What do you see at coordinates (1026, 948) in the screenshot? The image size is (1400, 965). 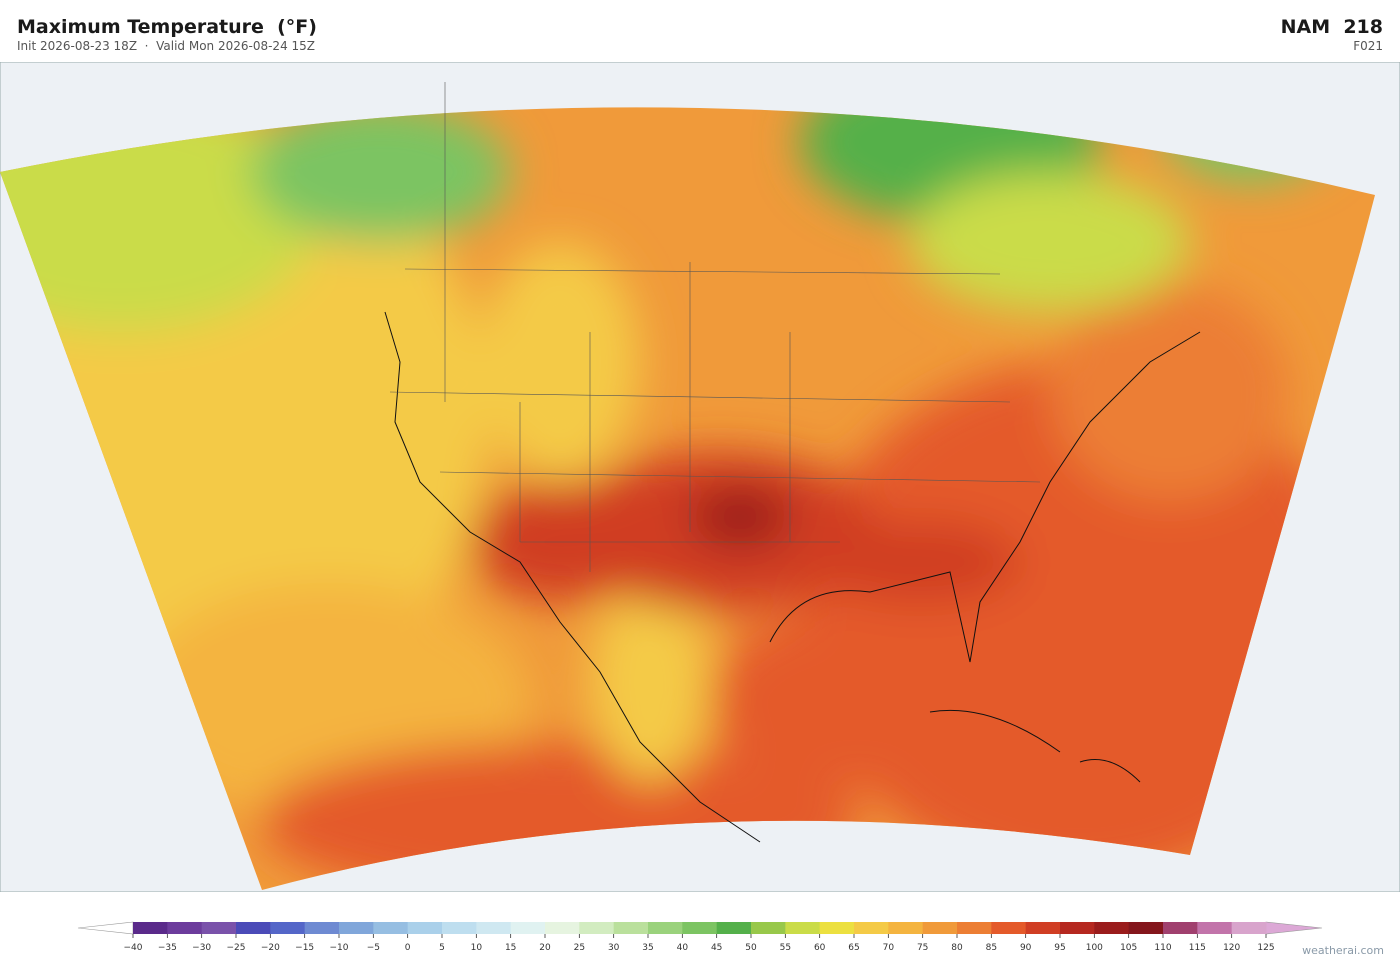 I see `colorbar-tick-label: 90` at bounding box center [1026, 948].